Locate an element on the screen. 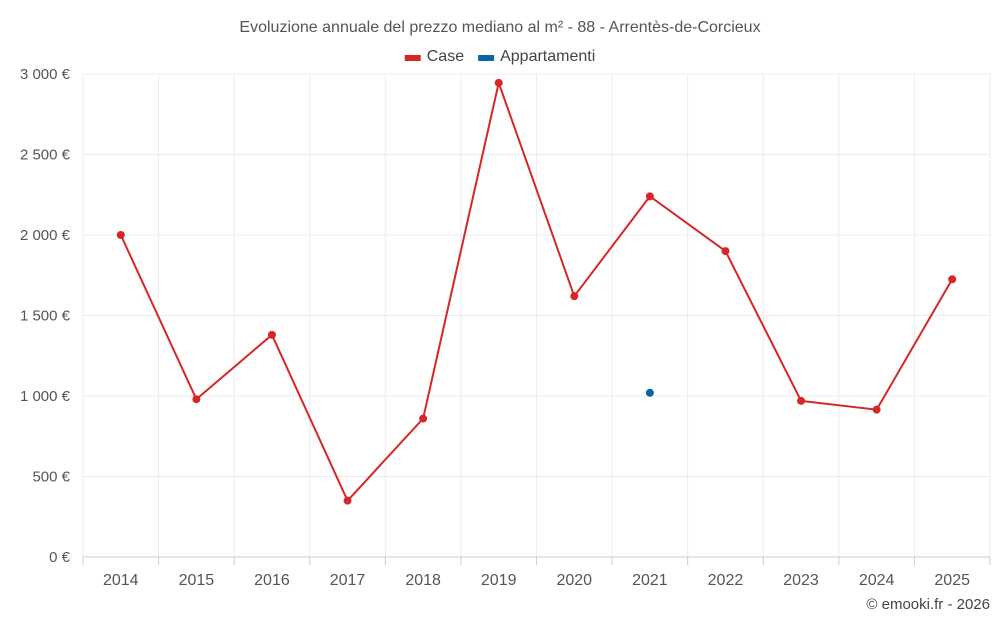 The width and height of the screenshot is (1000, 625). x-tick-label: 2018 is located at coordinates (423, 580).